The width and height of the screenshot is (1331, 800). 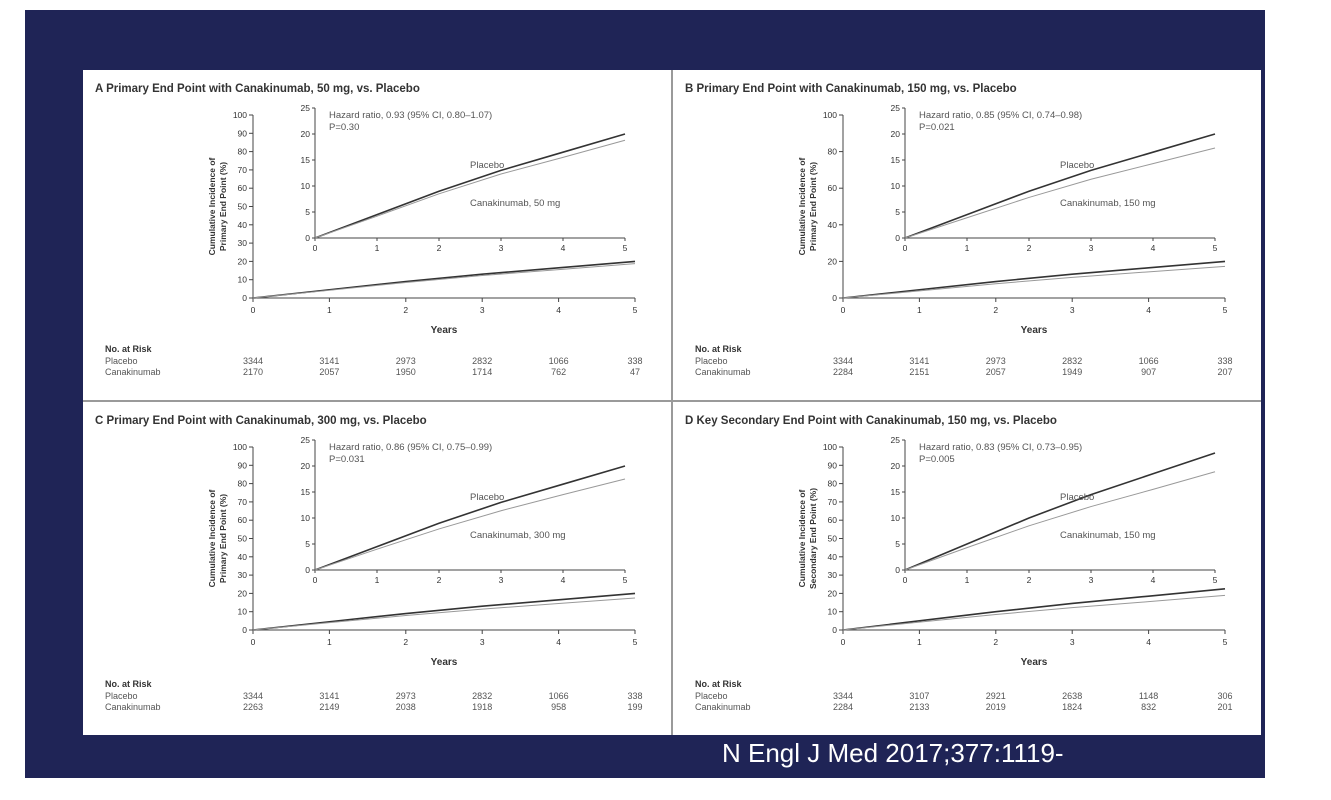 What do you see at coordinates (1000, 115) in the screenshot?
I see `hazard-ratio-text: Hazard ratio, 0.85 (95% CI, 0.74–0.98)` at bounding box center [1000, 115].